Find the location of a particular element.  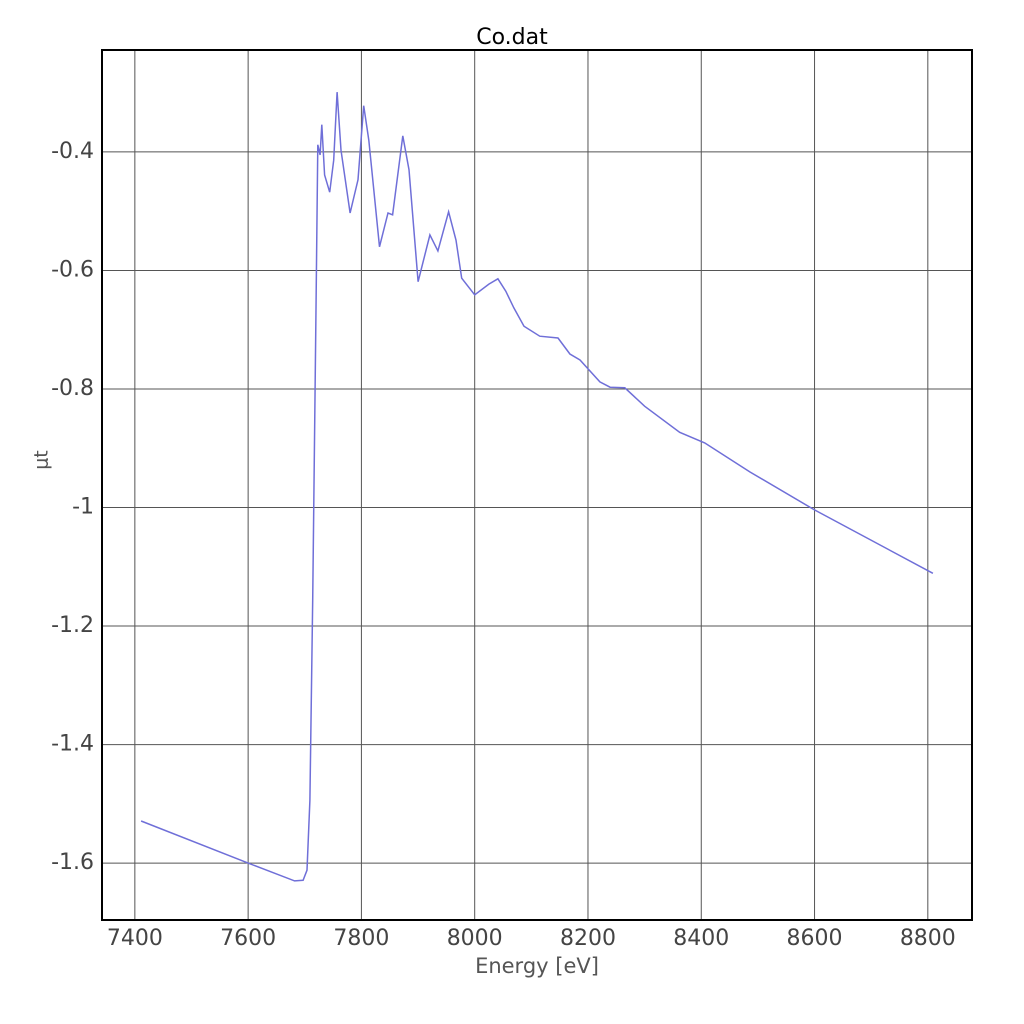

x-tick-label: 8600 is located at coordinates (815, 938).